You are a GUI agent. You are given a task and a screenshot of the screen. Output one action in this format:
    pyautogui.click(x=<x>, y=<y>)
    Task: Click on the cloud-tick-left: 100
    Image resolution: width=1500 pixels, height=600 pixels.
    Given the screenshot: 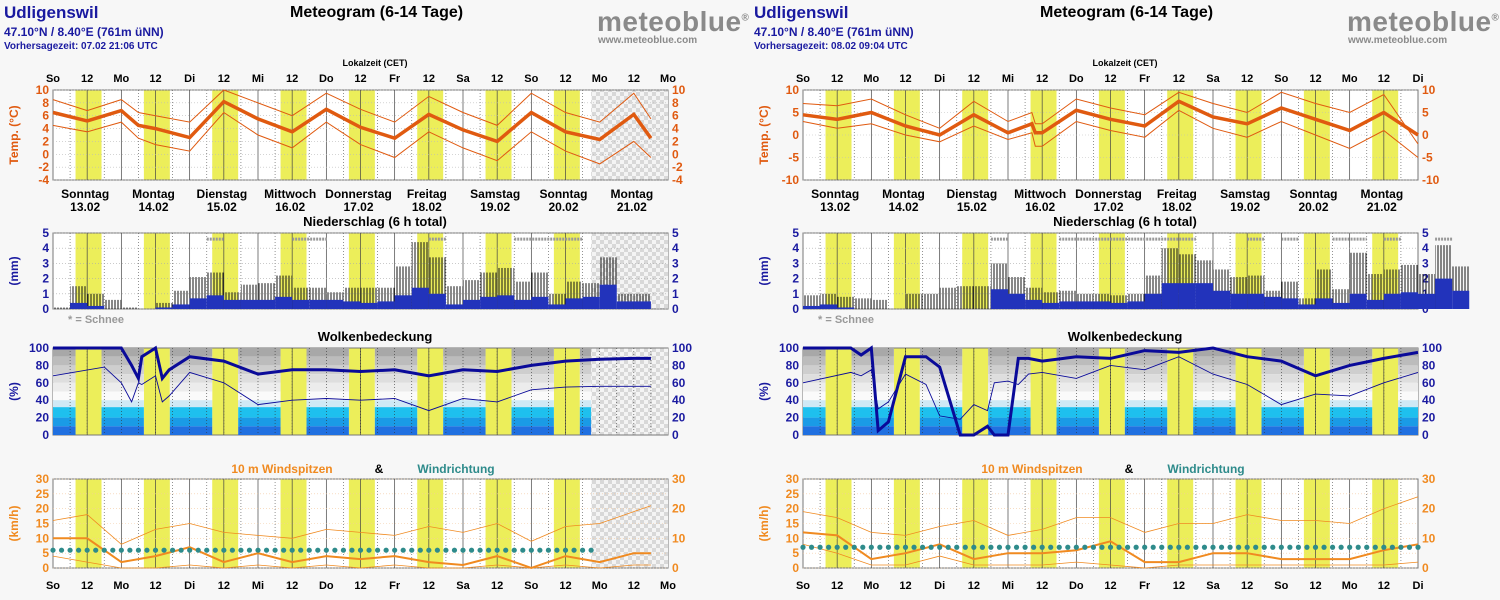 What is the action you would take?
    pyautogui.click(x=39, y=348)
    